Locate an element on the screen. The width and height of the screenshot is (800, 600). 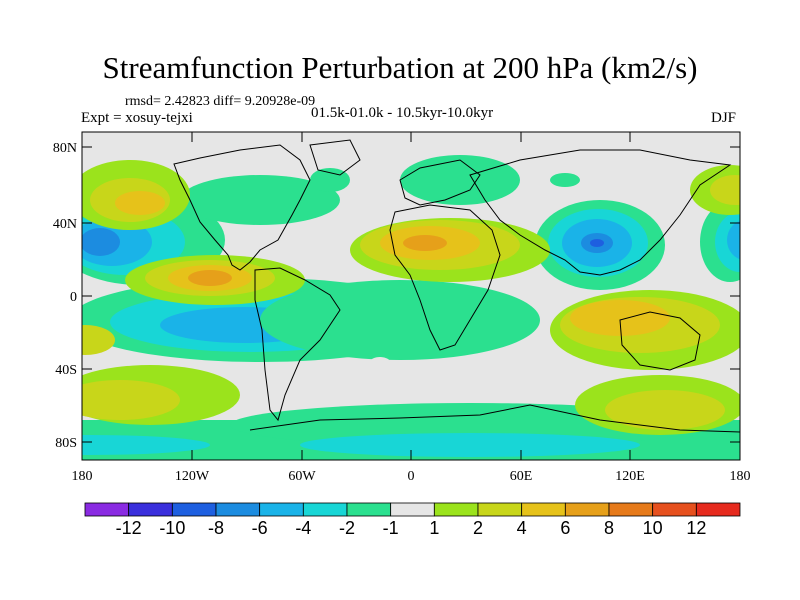
stats-text: rmsd= 2.42823 diff= 9.20928e-09 is located at coordinates (220, 101).